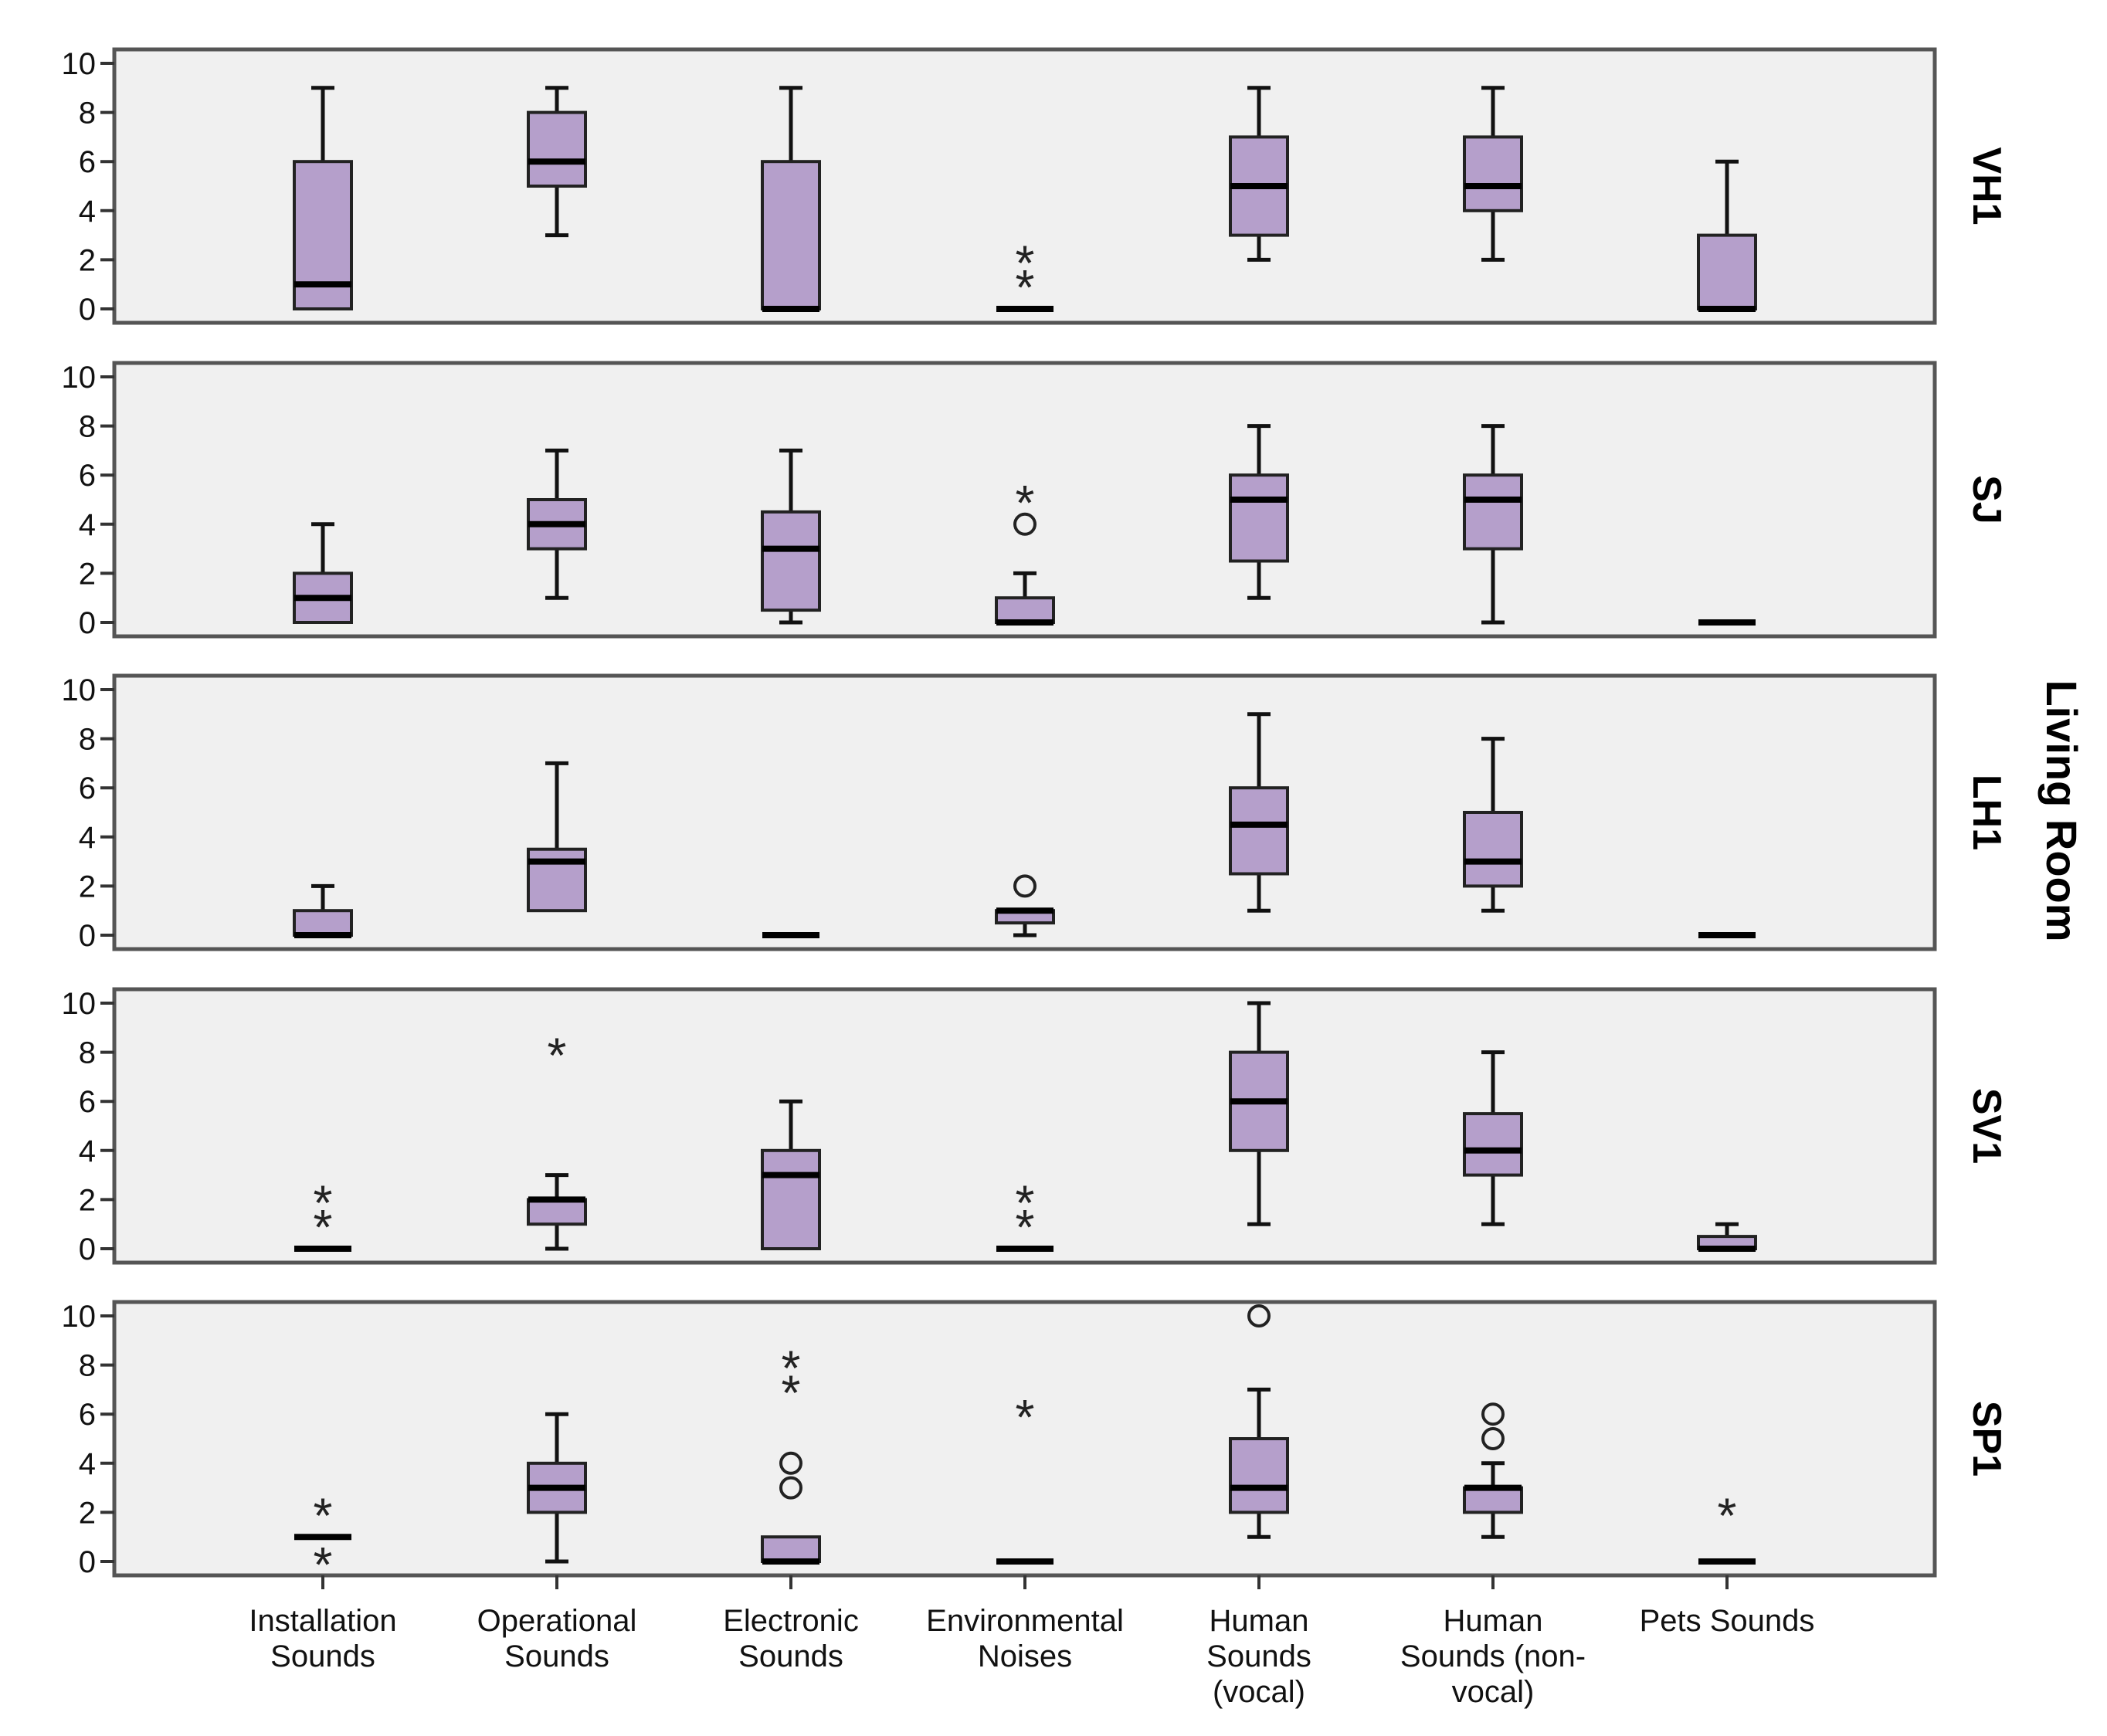 The height and width of the screenshot is (1736, 2107). I want to click on panel-vh1: 0 2 4 6 8 10 VH1 **, so click(1036, 187).